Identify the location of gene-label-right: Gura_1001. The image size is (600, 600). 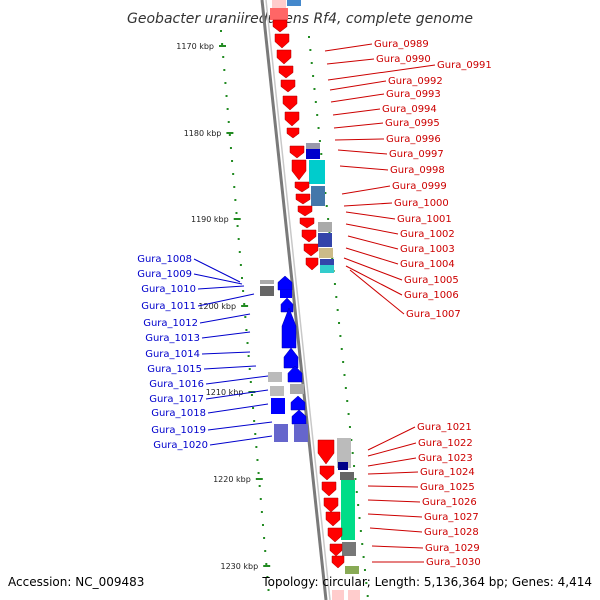
(424, 219).